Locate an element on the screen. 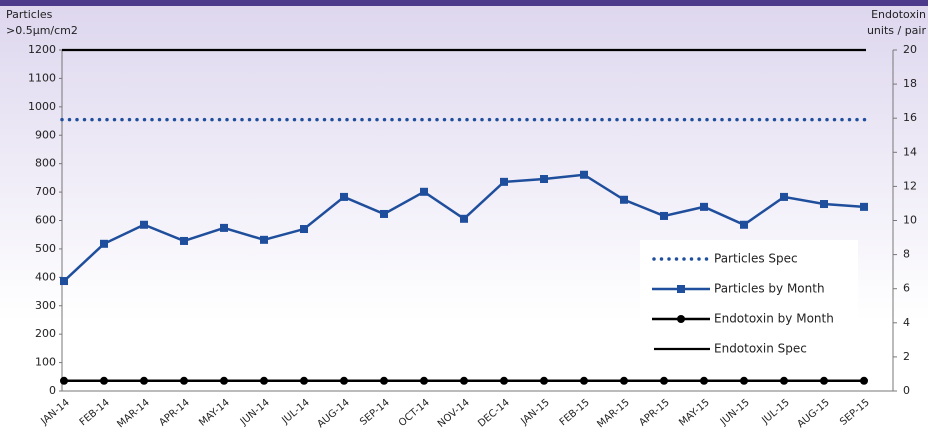  y2-tick-label: 6 is located at coordinates (906, 288).